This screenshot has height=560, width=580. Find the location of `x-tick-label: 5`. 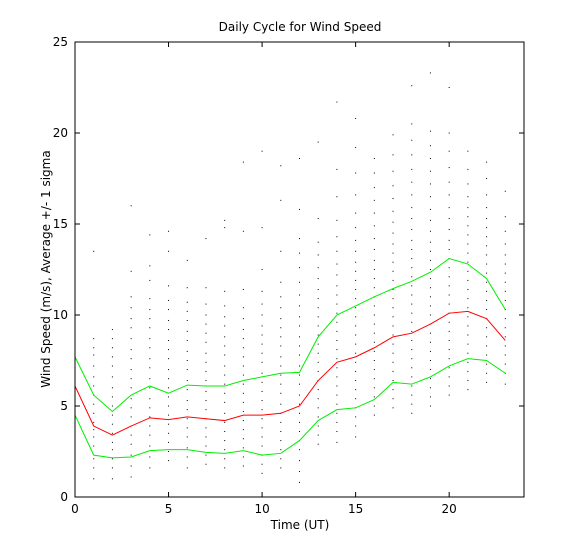

x-tick-label: 5 is located at coordinates (169, 509).